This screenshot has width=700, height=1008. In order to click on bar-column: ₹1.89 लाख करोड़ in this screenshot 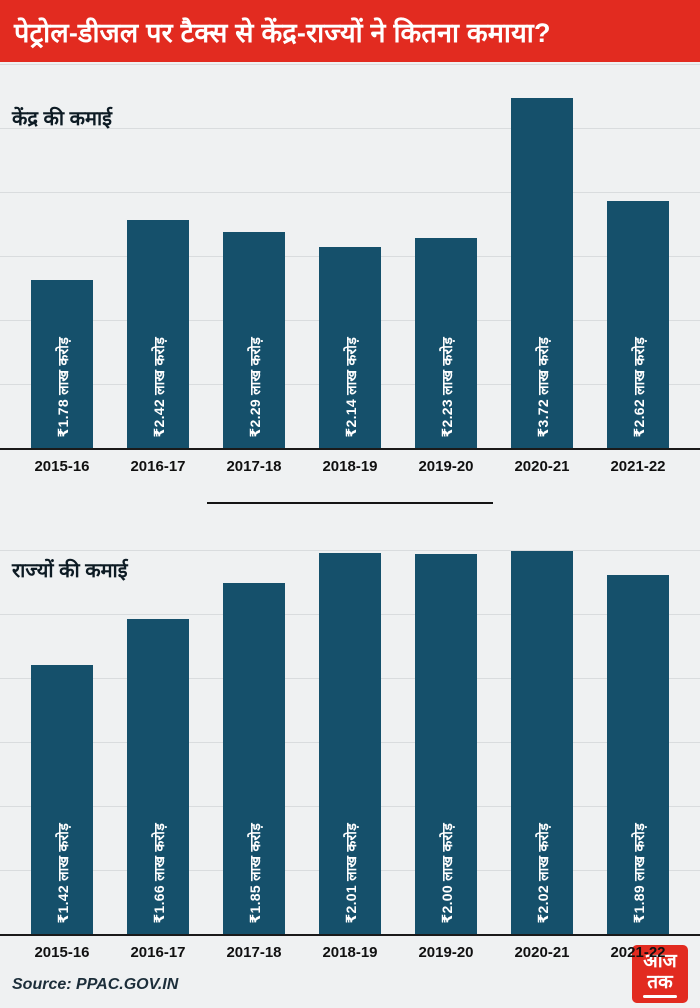, I will do `click(638, 730)`.